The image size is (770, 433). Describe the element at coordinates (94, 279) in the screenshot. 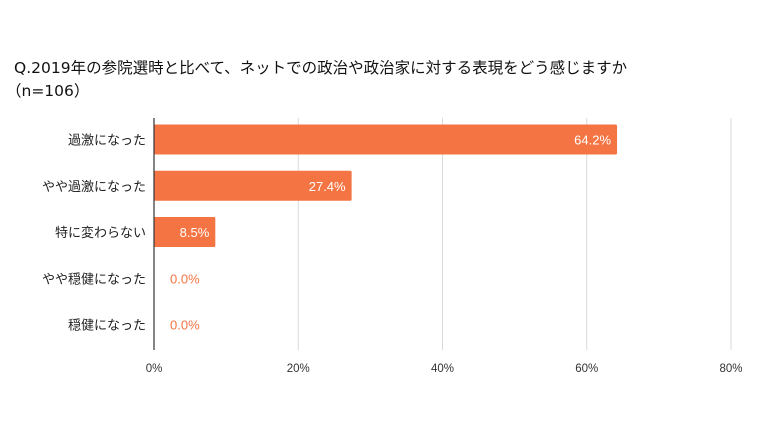

I see `category-label: やや穏健になった` at that location.